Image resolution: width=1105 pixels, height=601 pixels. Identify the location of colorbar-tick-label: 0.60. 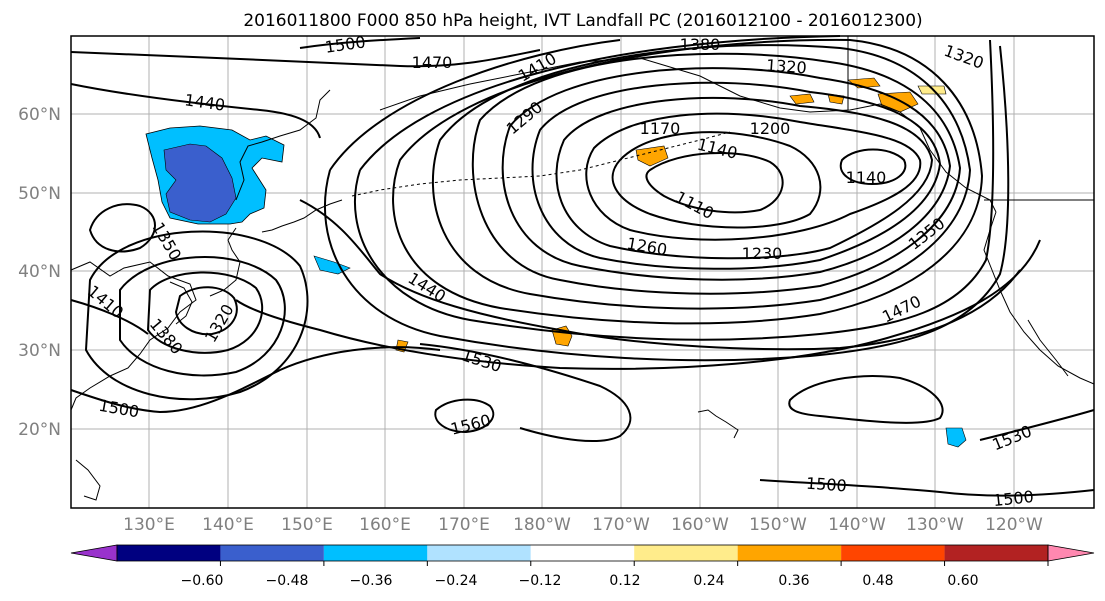
(962, 581).